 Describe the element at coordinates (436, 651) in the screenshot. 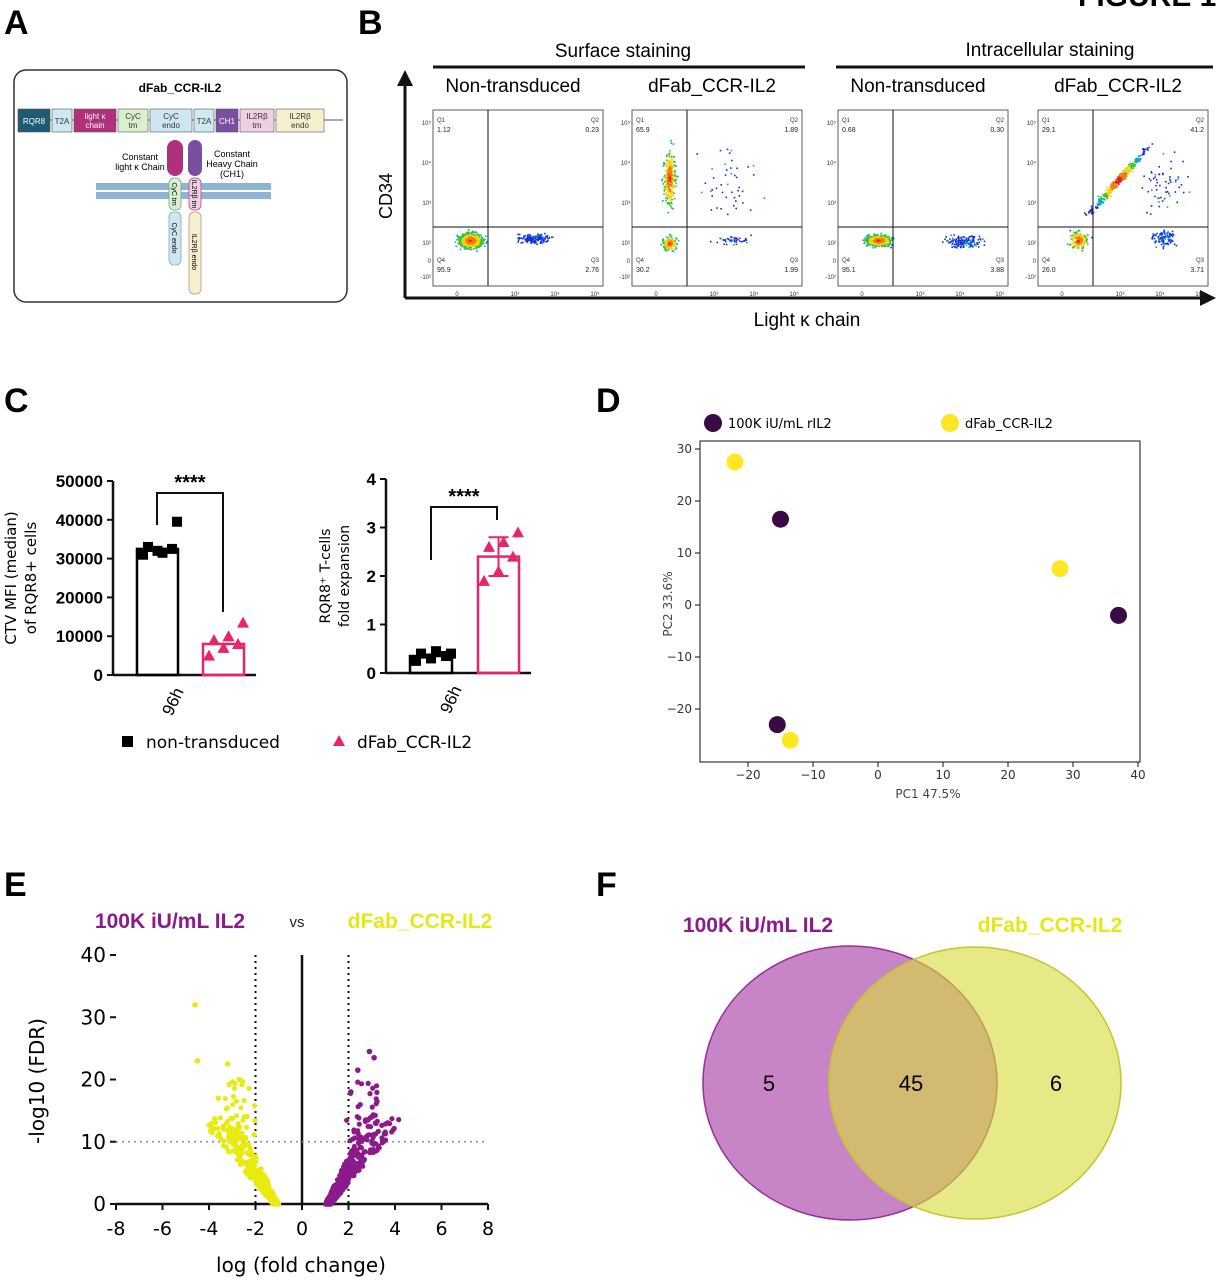

I see `c-point-square` at that location.